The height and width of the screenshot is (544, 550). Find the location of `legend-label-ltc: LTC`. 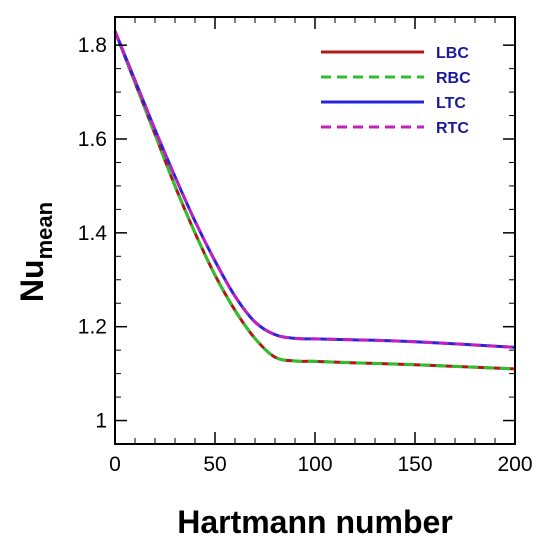

legend-label-ltc: LTC is located at coordinates (451, 103).